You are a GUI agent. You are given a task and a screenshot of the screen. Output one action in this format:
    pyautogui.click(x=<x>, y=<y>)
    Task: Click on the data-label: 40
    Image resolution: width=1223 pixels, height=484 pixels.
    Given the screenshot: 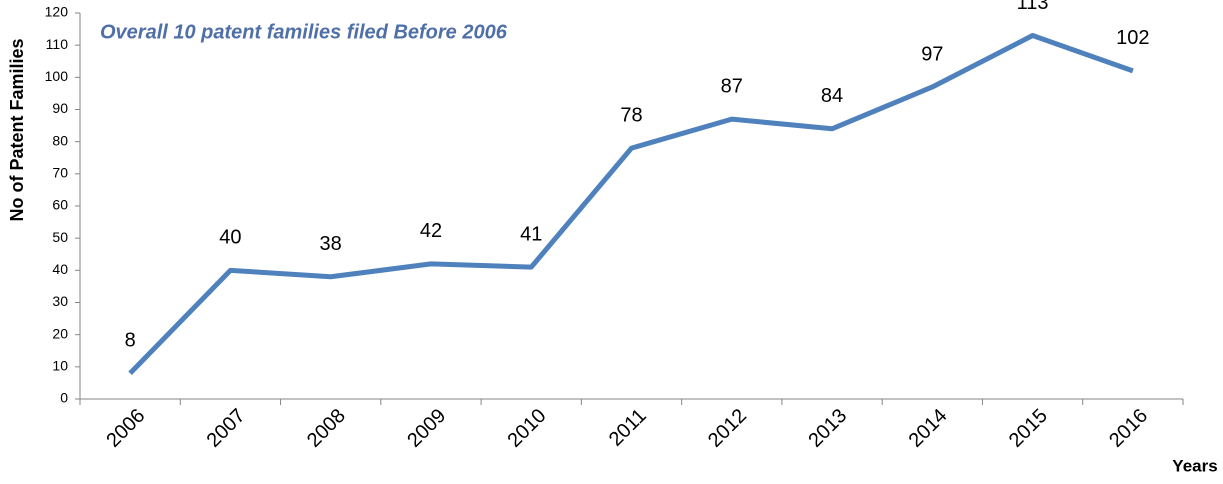 What is the action you would take?
    pyautogui.click(x=230, y=238)
    